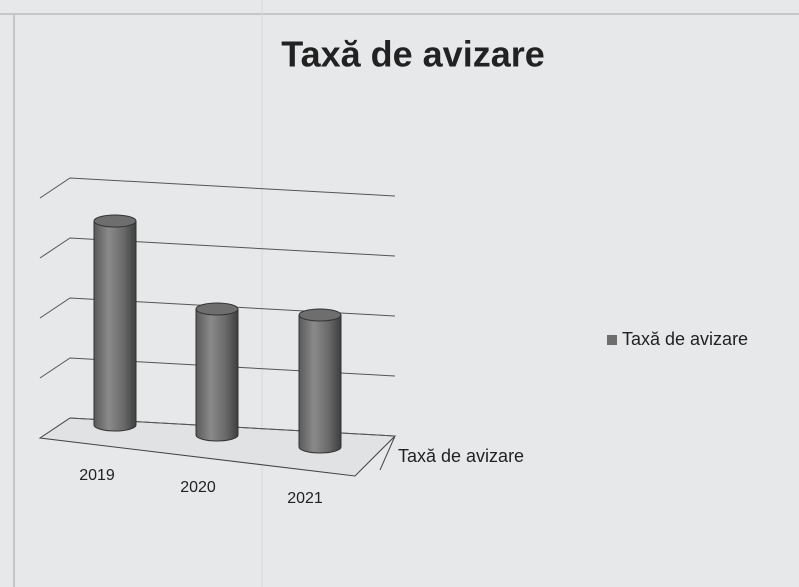 Image resolution: width=799 pixels, height=587 pixels. What do you see at coordinates (413, 54) in the screenshot?
I see `chart-title: Taxă de avizare` at bounding box center [413, 54].